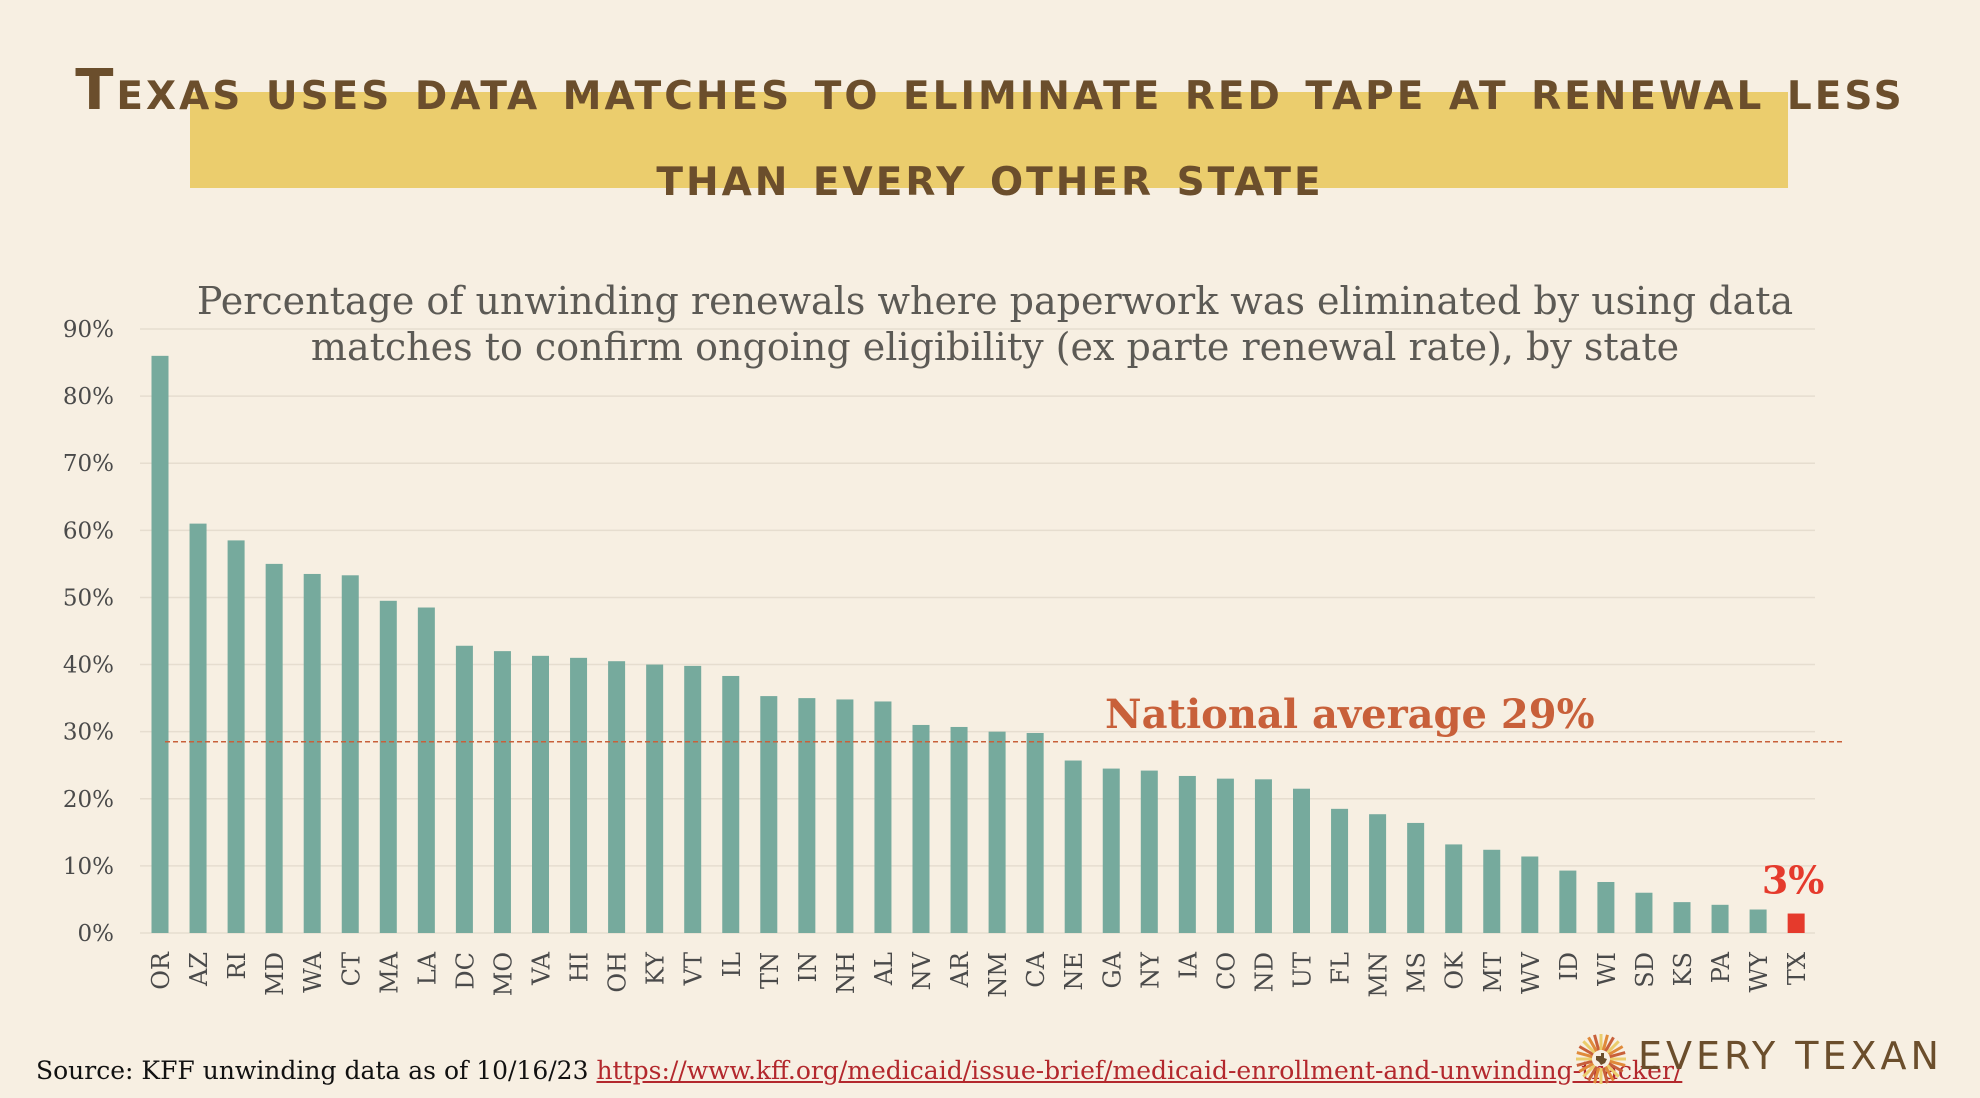 Image resolution: width=1980 pixels, height=1098 pixels. What do you see at coordinates (161, 970) in the screenshot?
I see `x-tick-label: OR` at bounding box center [161, 970].